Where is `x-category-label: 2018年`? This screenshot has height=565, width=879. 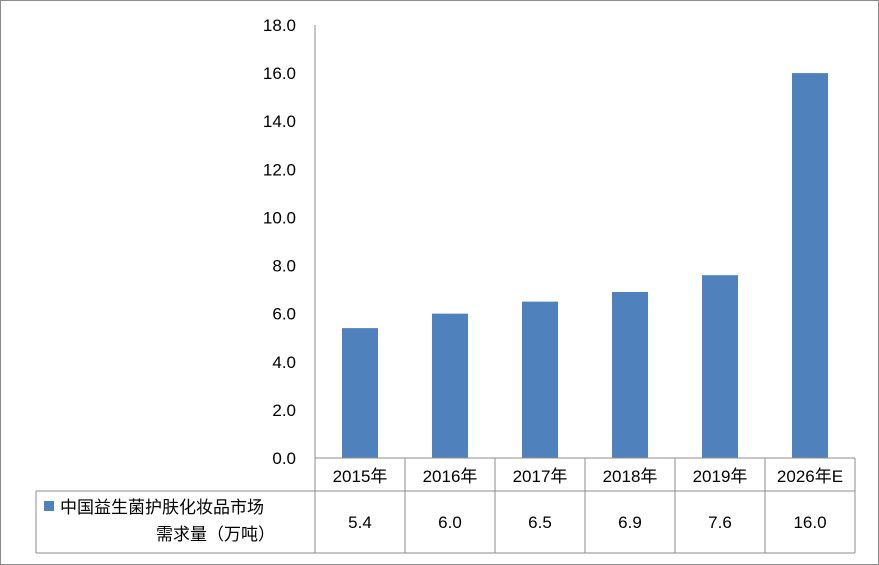
x-category-label: 2018年 is located at coordinates (630, 476).